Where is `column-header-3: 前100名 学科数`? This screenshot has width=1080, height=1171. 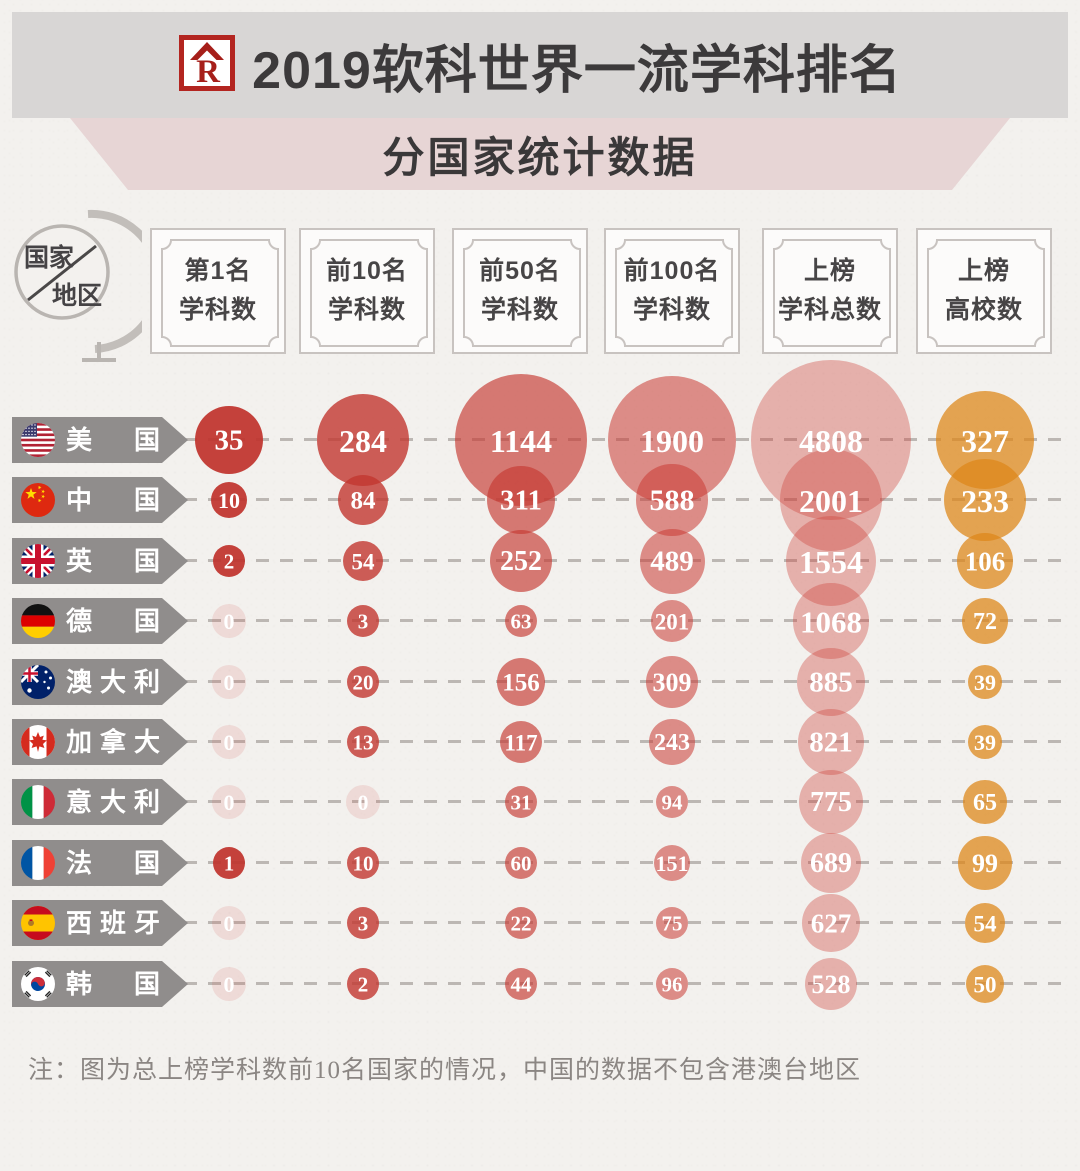 column-header-3: 前100名 学科数 is located at coordinates (672, 291).